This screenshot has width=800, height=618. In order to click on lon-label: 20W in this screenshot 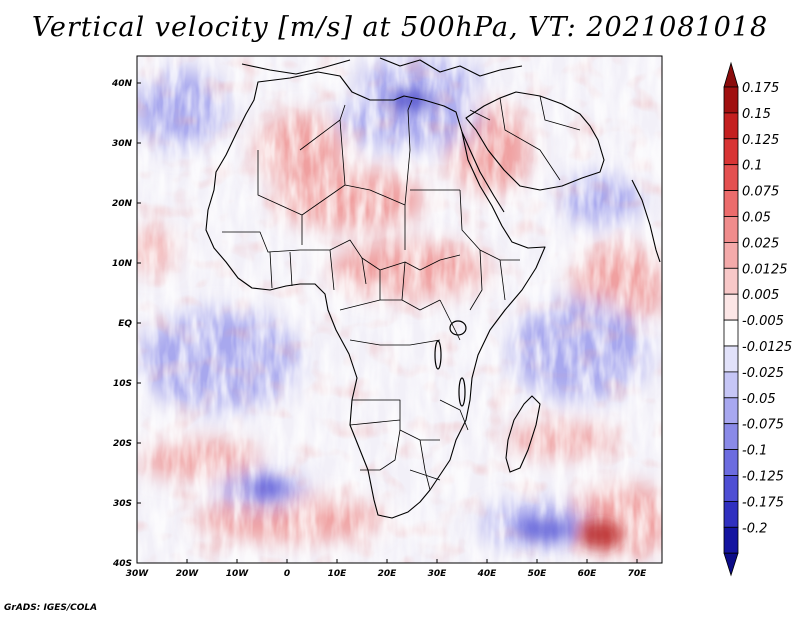, I will do `click(188, 574)`.